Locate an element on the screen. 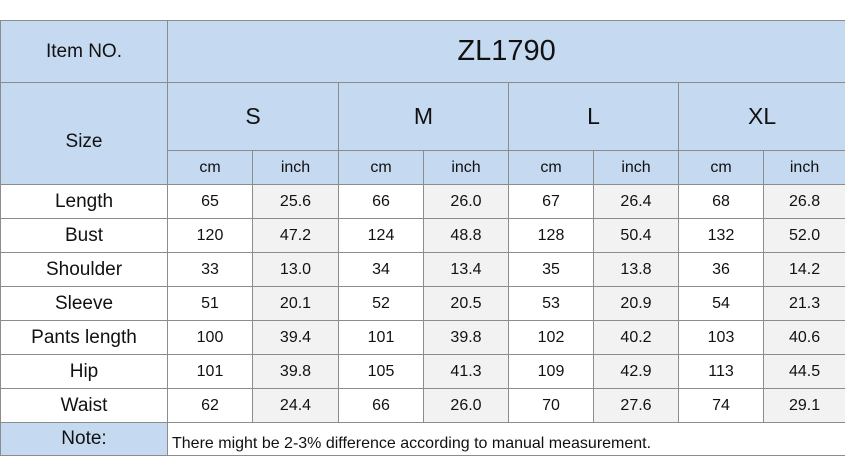  measure-value: 68 is located at coordinates (721, 201).